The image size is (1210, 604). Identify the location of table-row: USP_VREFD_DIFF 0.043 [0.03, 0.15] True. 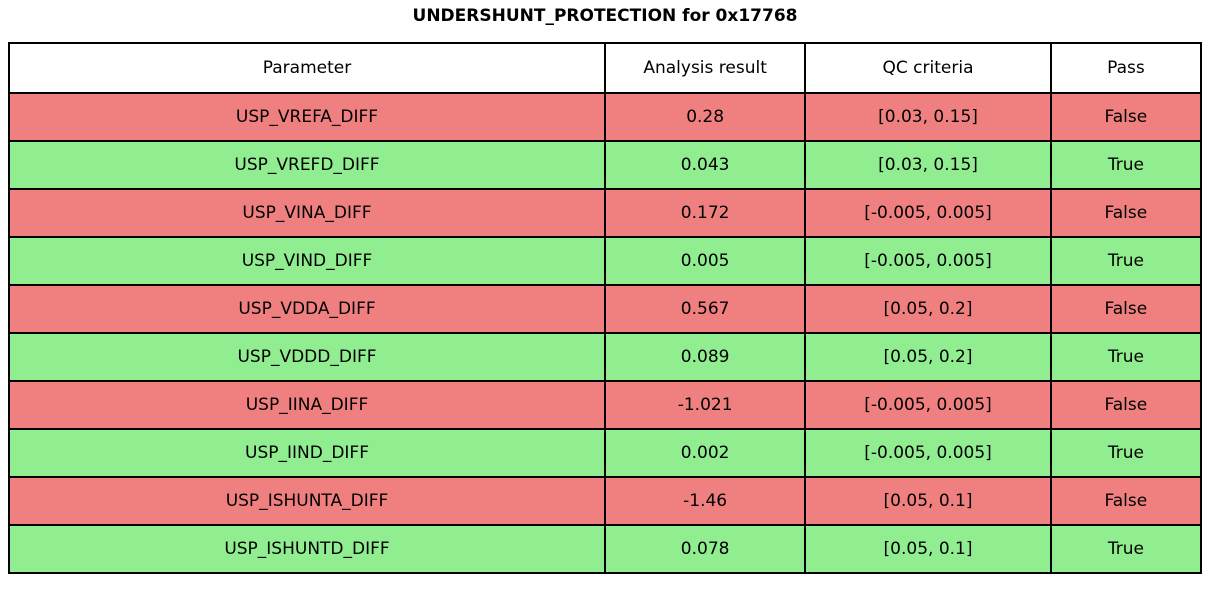
(605, 165).